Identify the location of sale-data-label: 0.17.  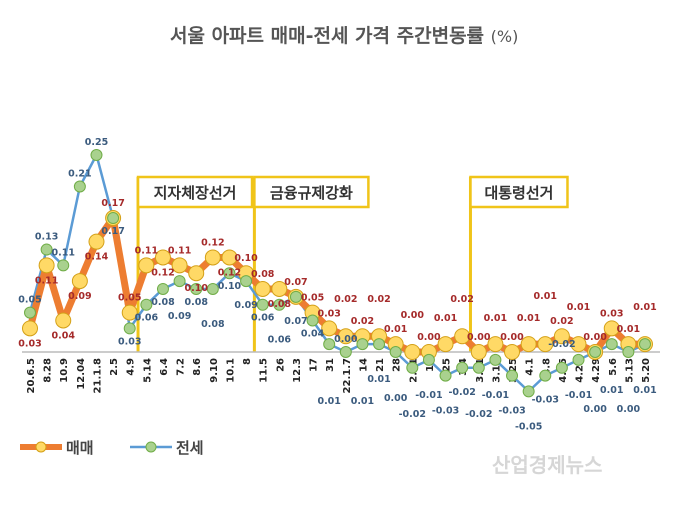
(112, 203).